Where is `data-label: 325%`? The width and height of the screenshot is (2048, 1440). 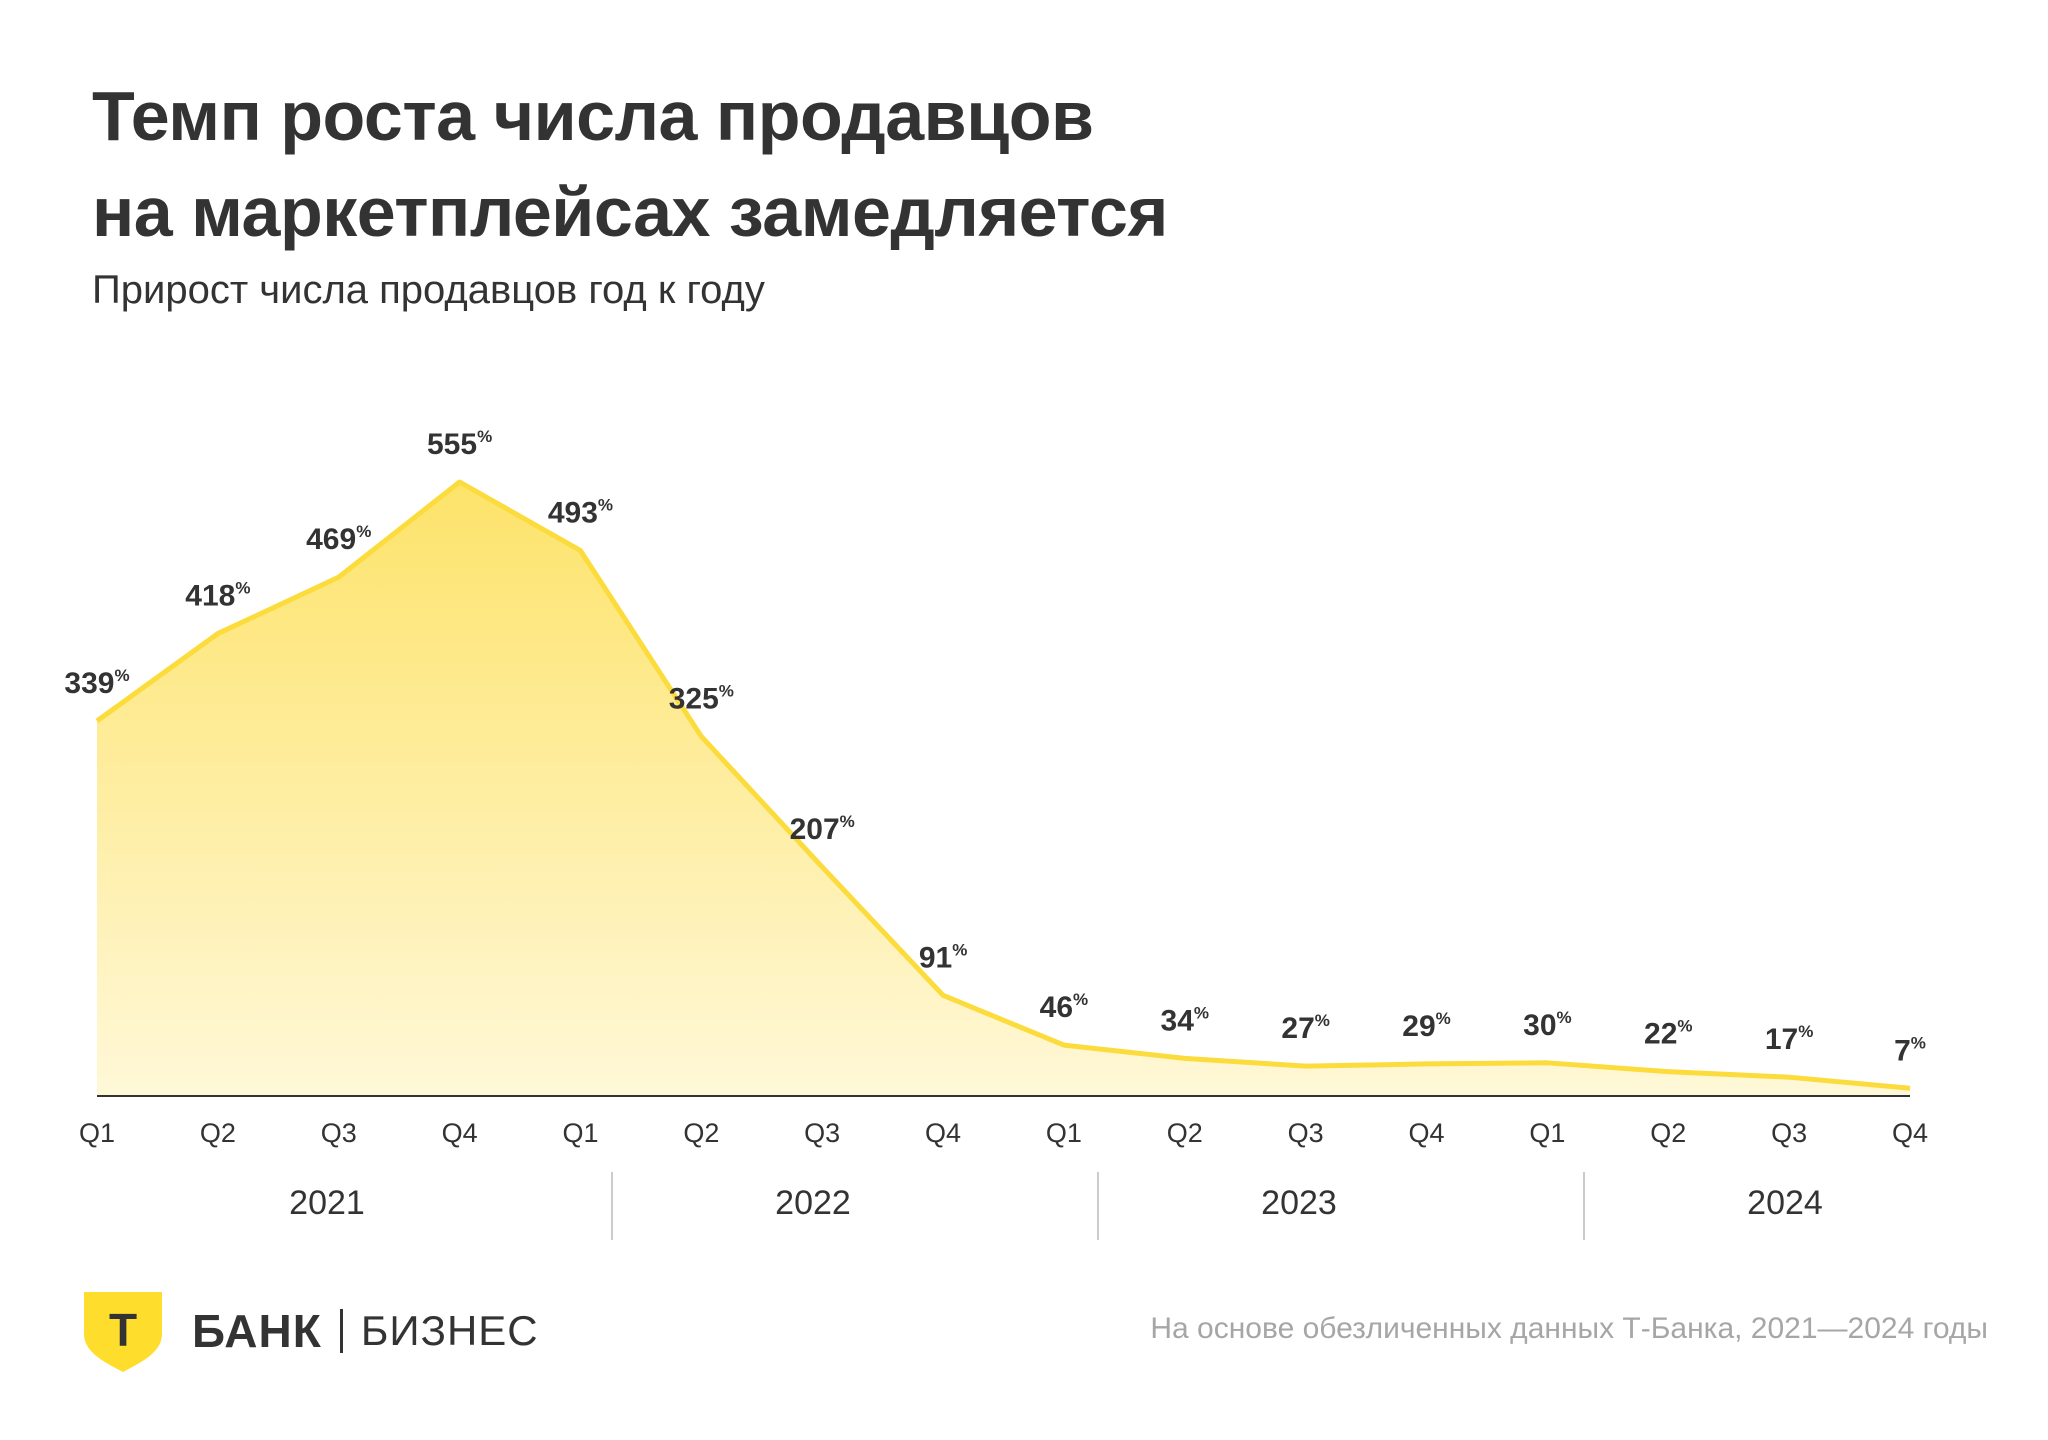 data-label: 325% is located at coordinates (701, 698).